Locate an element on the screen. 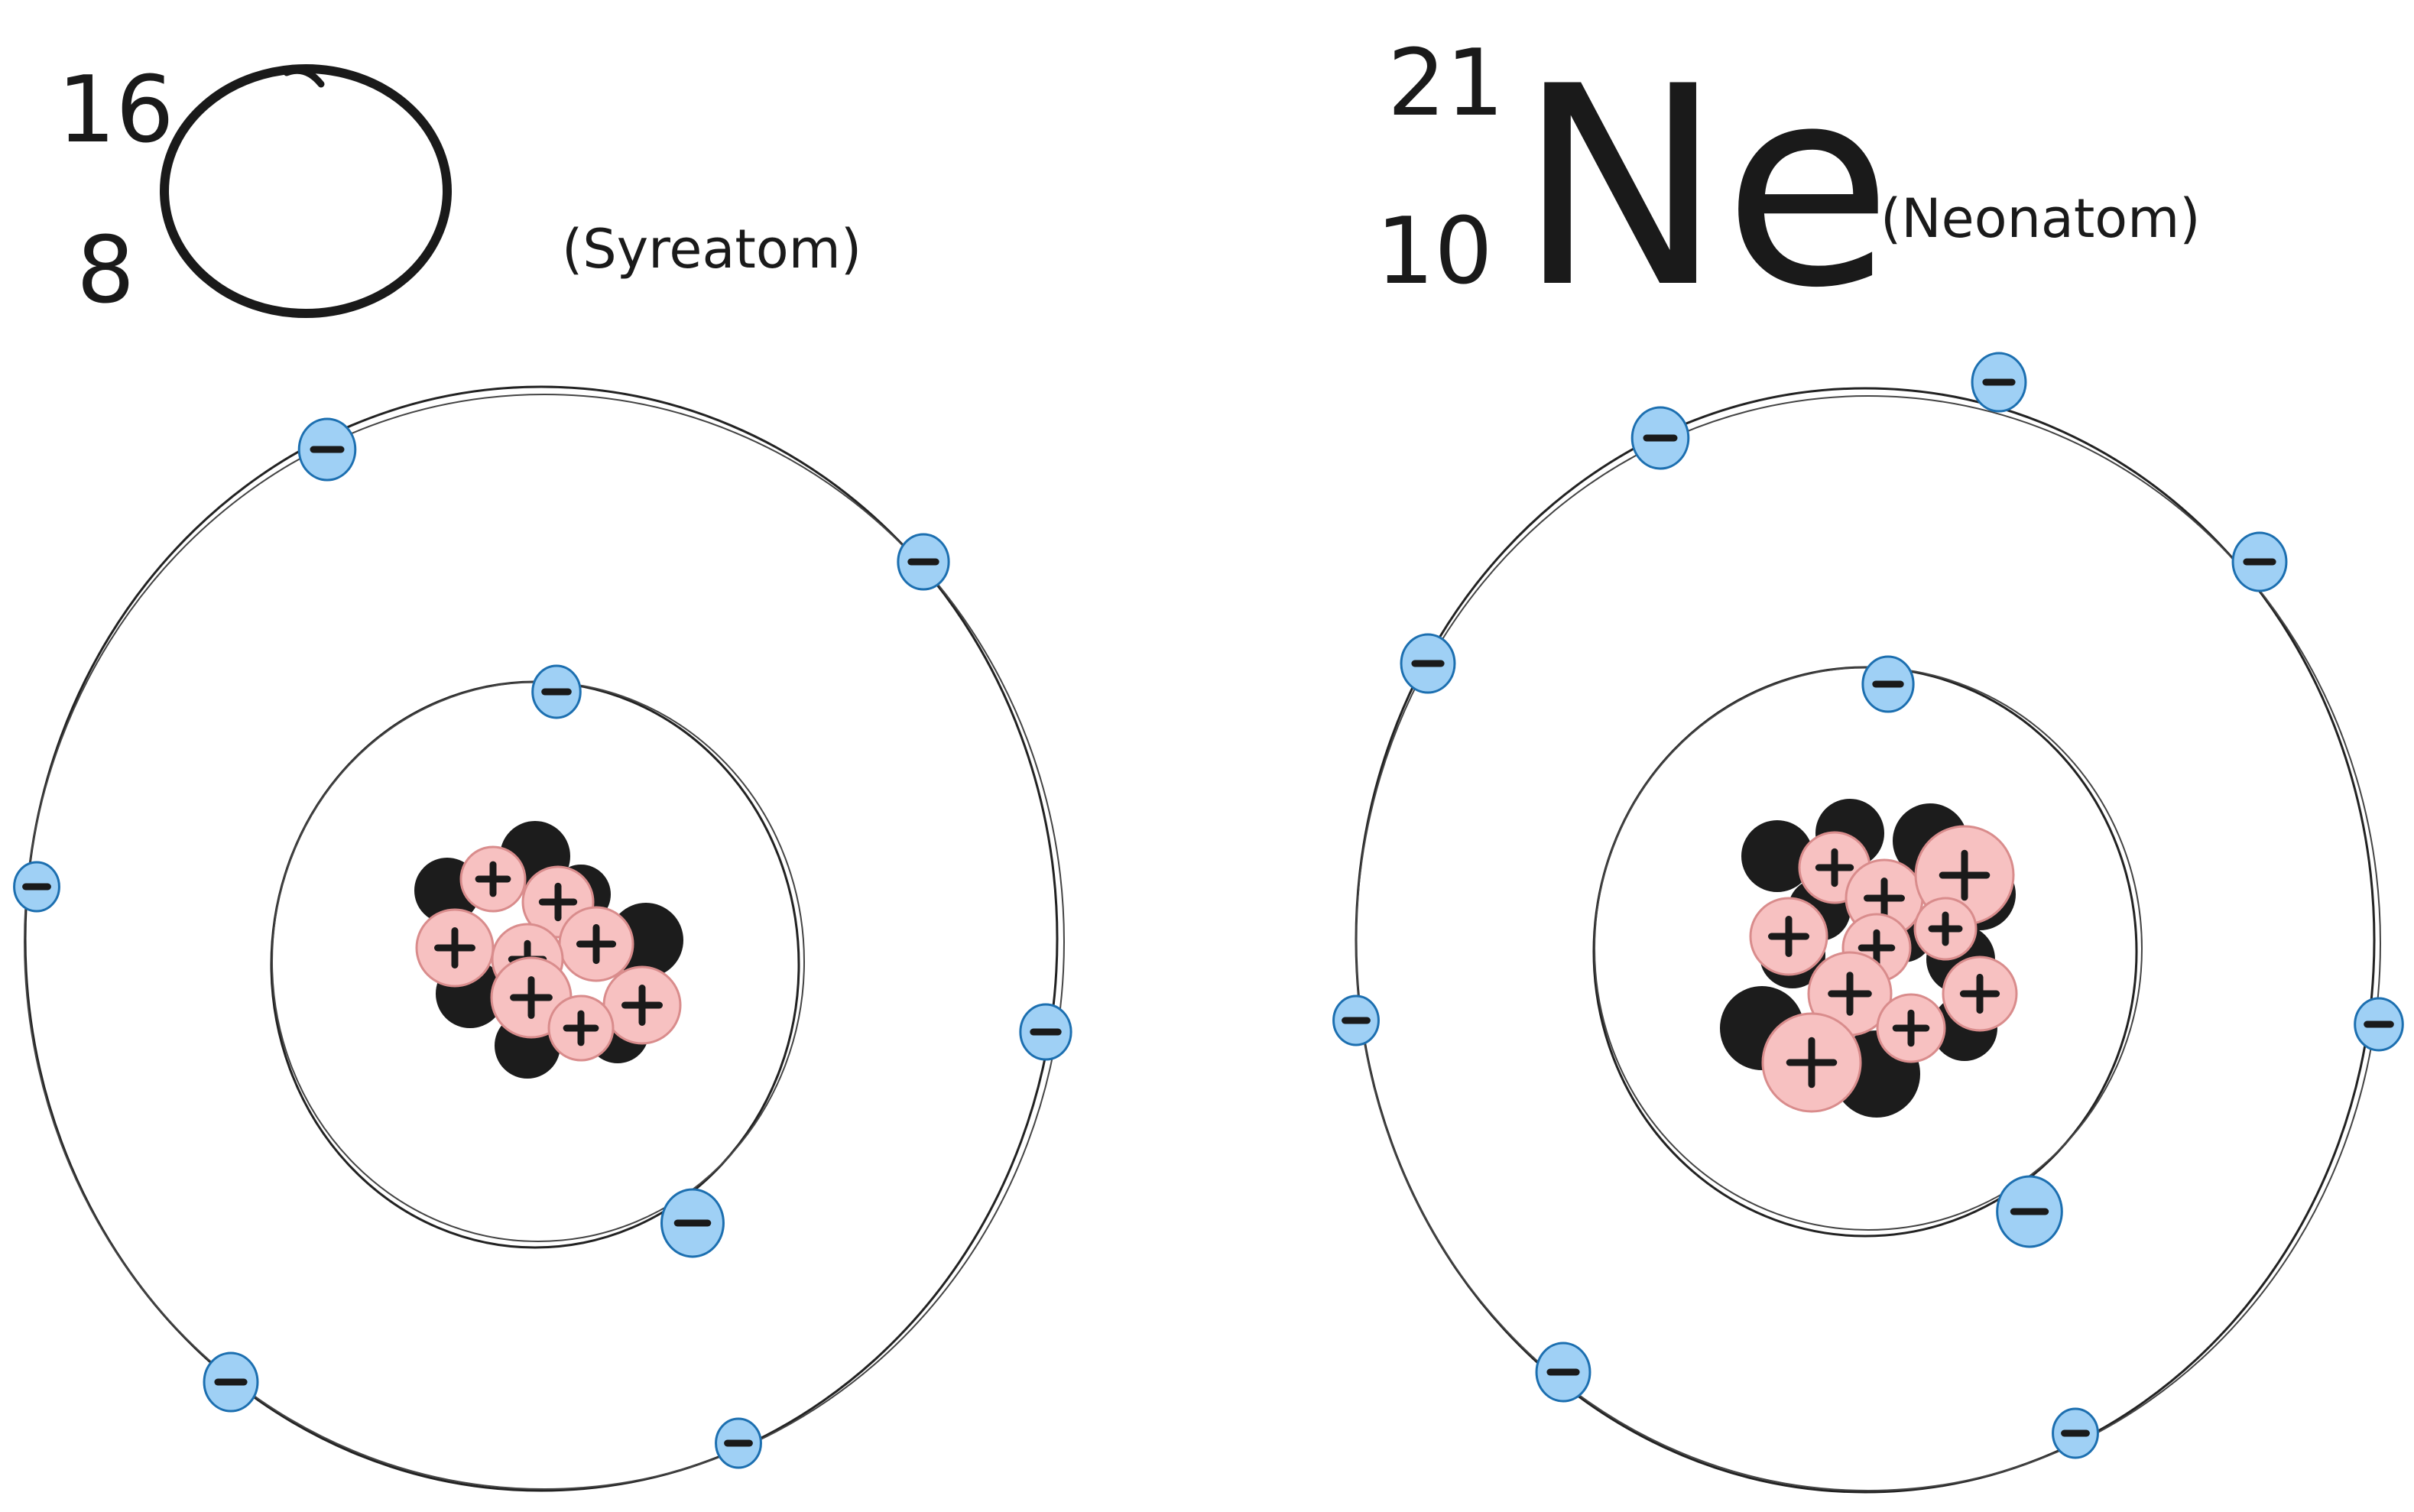 The image size is (2414, 1512). neon-symbol: Ne is located at coordinates (1705, 188).